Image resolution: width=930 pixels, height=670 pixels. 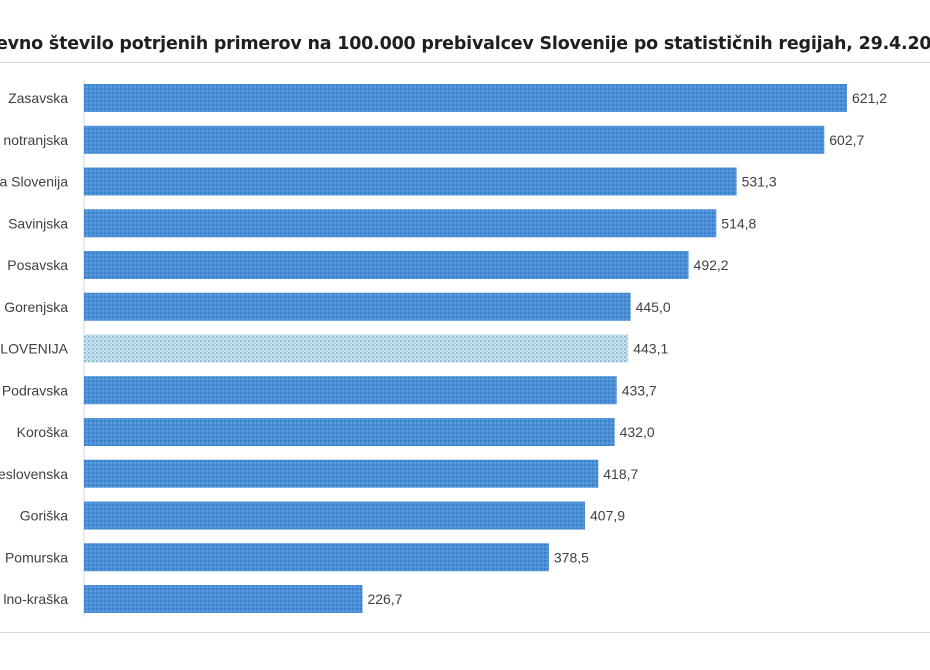 What do you see at coordinates (34, 182) in the screenshot?
I see `category-label-3: a Slovenija` at bounding box center [34, 182].